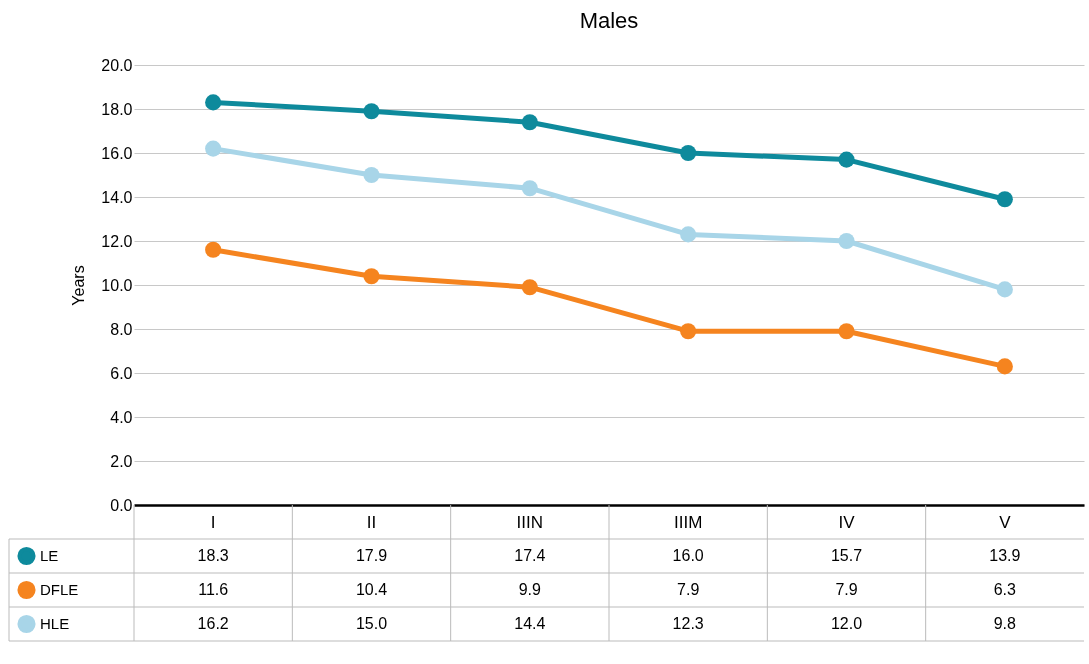  Describe the element at coordinates (79, 285) in the screenshot. I see `y-axis-title: Years` at that location.